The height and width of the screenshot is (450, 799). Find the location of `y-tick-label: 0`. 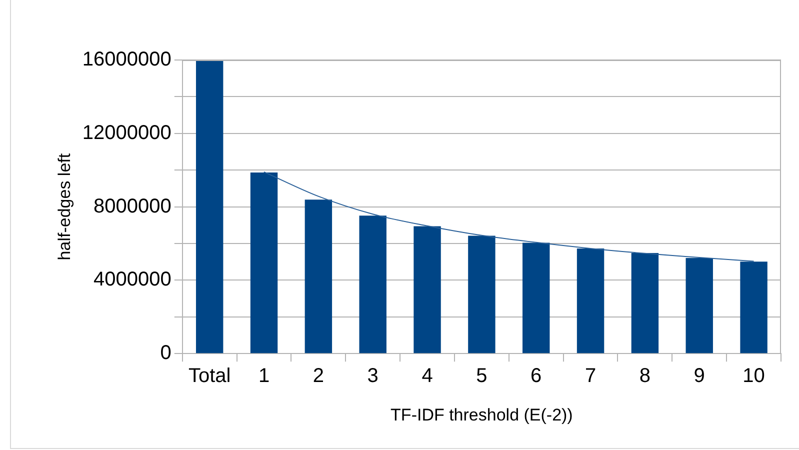

y-tick-label: 0 is located at coordinates (166, 353).